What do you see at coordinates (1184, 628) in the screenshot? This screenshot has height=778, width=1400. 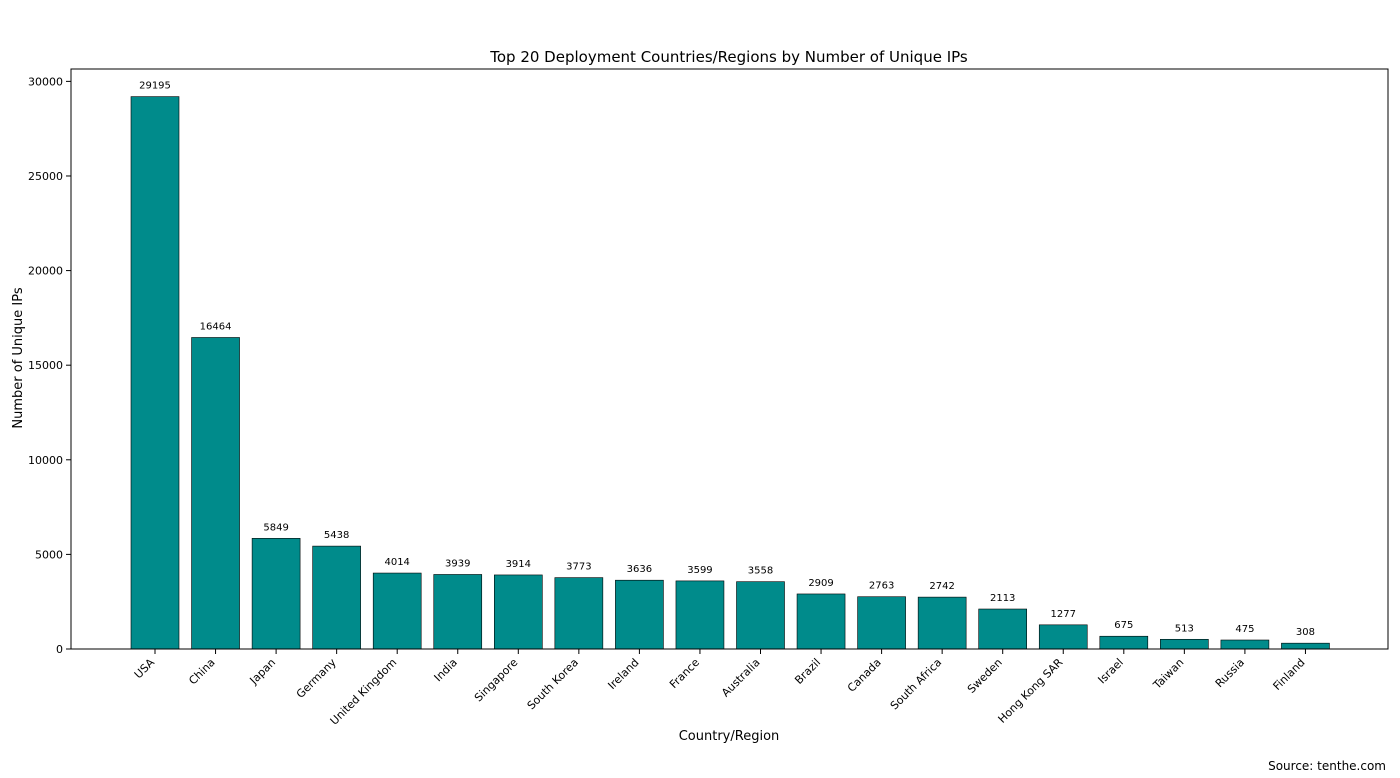 I see `data-label: 513` at bounding box center [1184, 628].